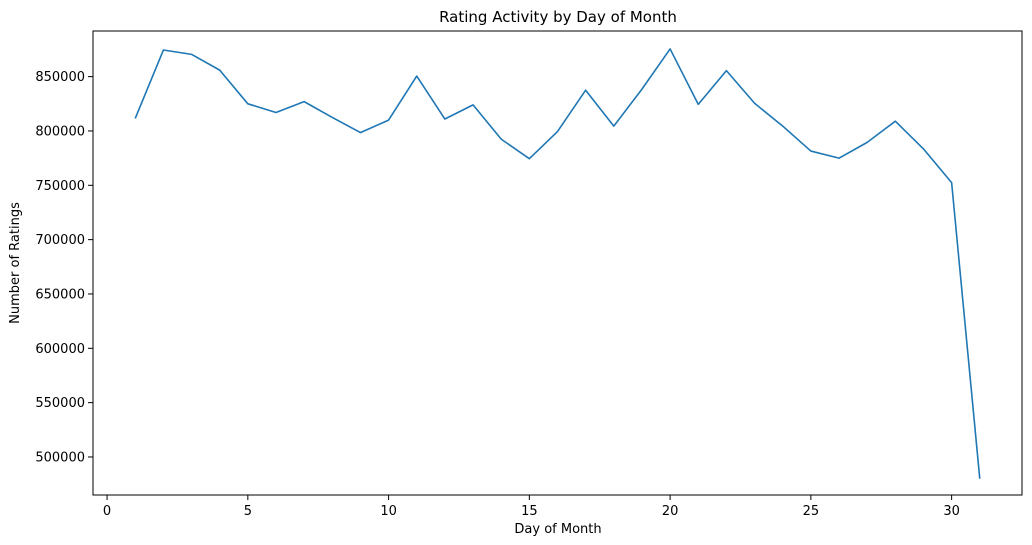  Describe the element at coordinates (60, 457) in the screenshot. I see `y-tick-label: 500000` at that location.